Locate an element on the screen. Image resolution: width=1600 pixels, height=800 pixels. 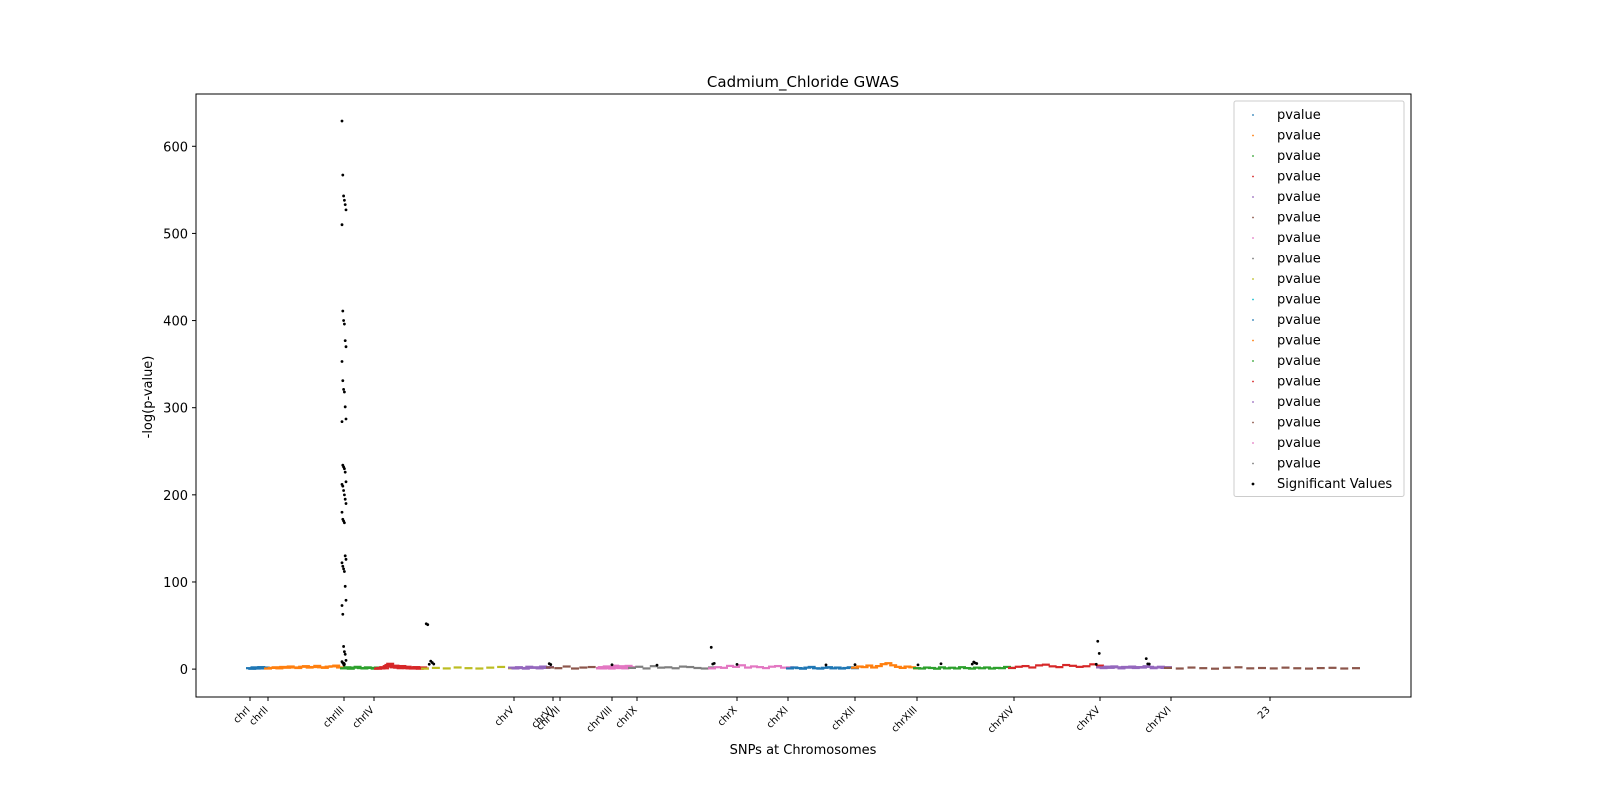
legend-box is located at coordinates (1319, 298).